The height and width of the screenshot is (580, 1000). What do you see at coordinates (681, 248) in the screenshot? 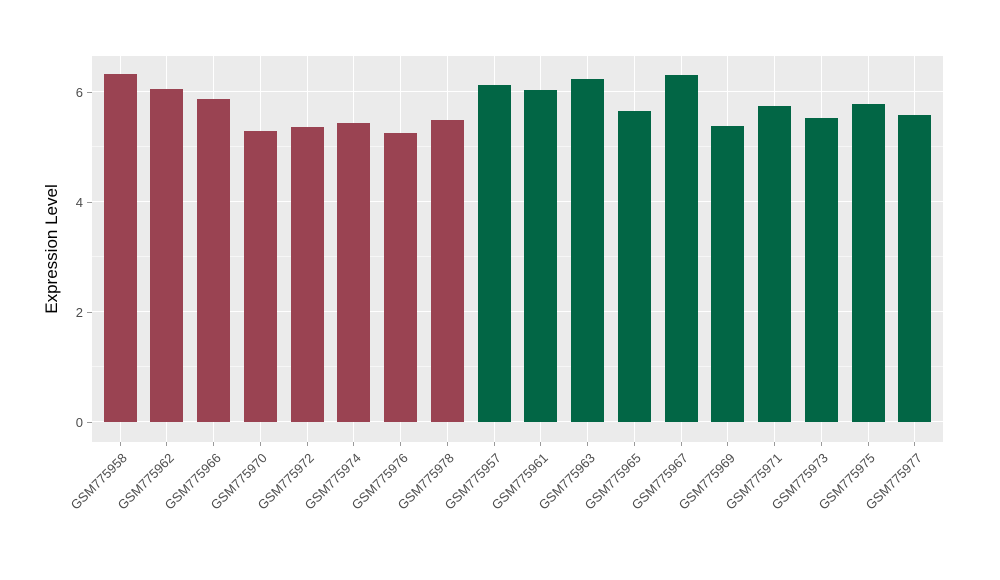
I see `bar-GSM775967` at bounding box center [681, 248].